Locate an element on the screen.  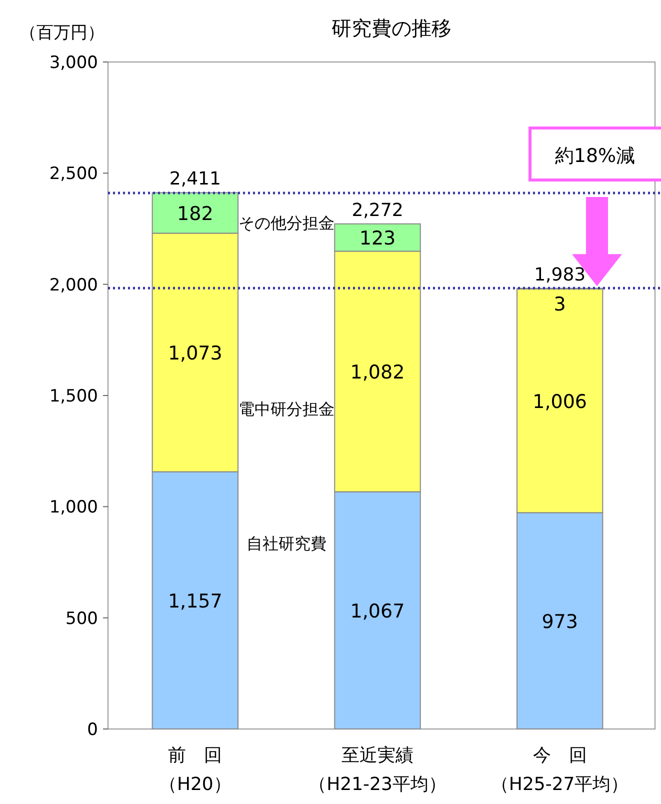
data-label: 973 is located at coordinates (560, 621).